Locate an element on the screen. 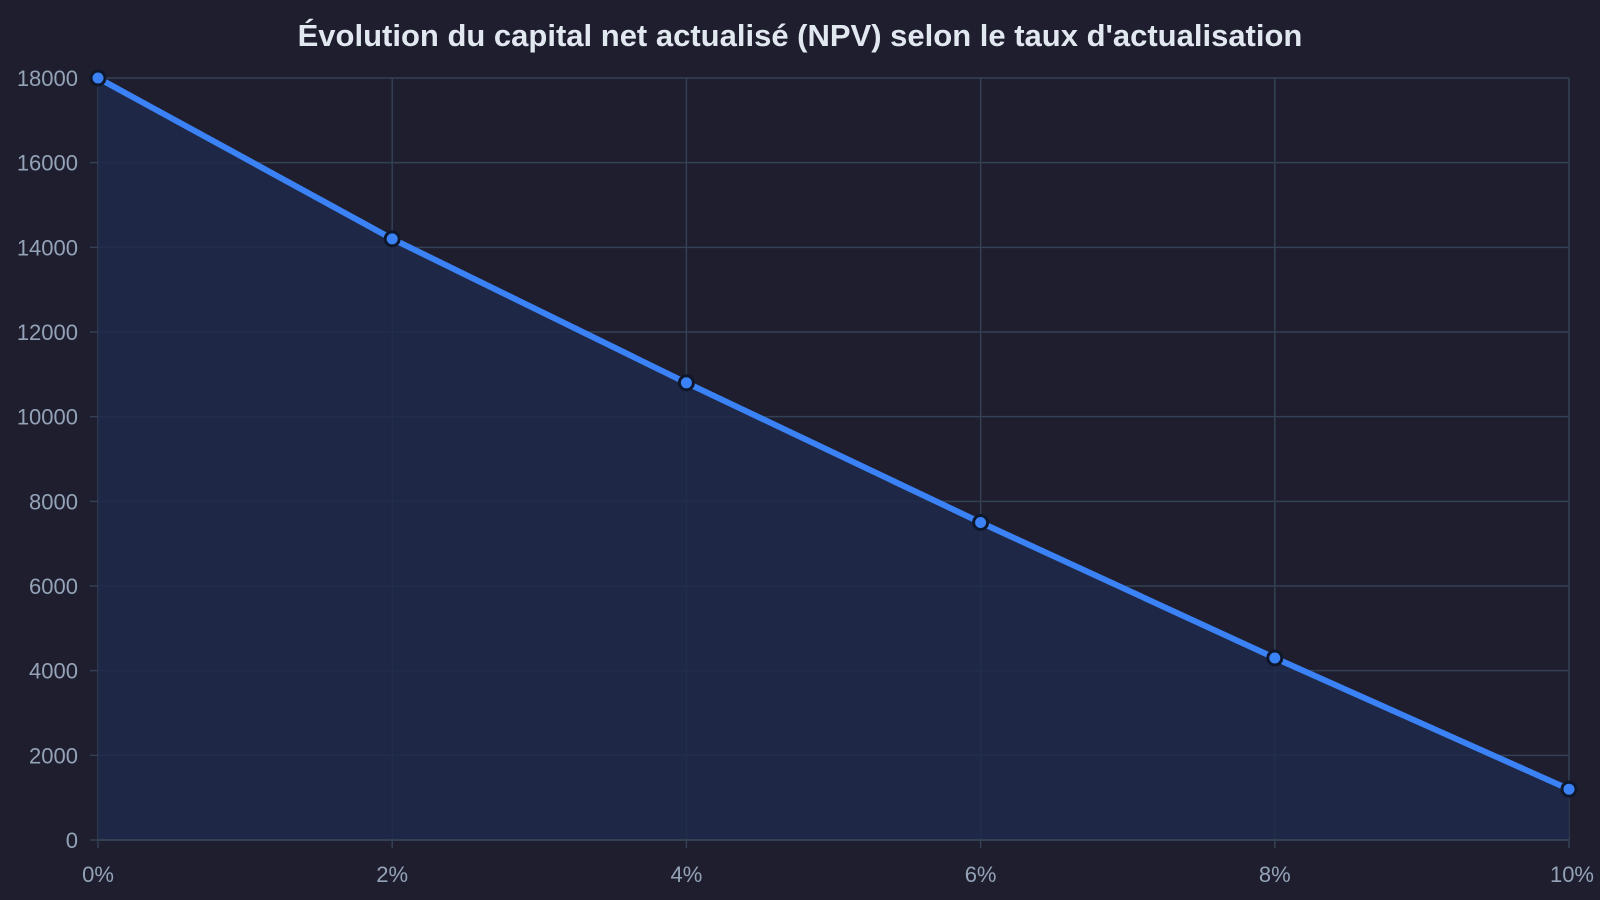 The image size is (1600, 900). x-tick-label: 0% is located at coordinates (98, 874).